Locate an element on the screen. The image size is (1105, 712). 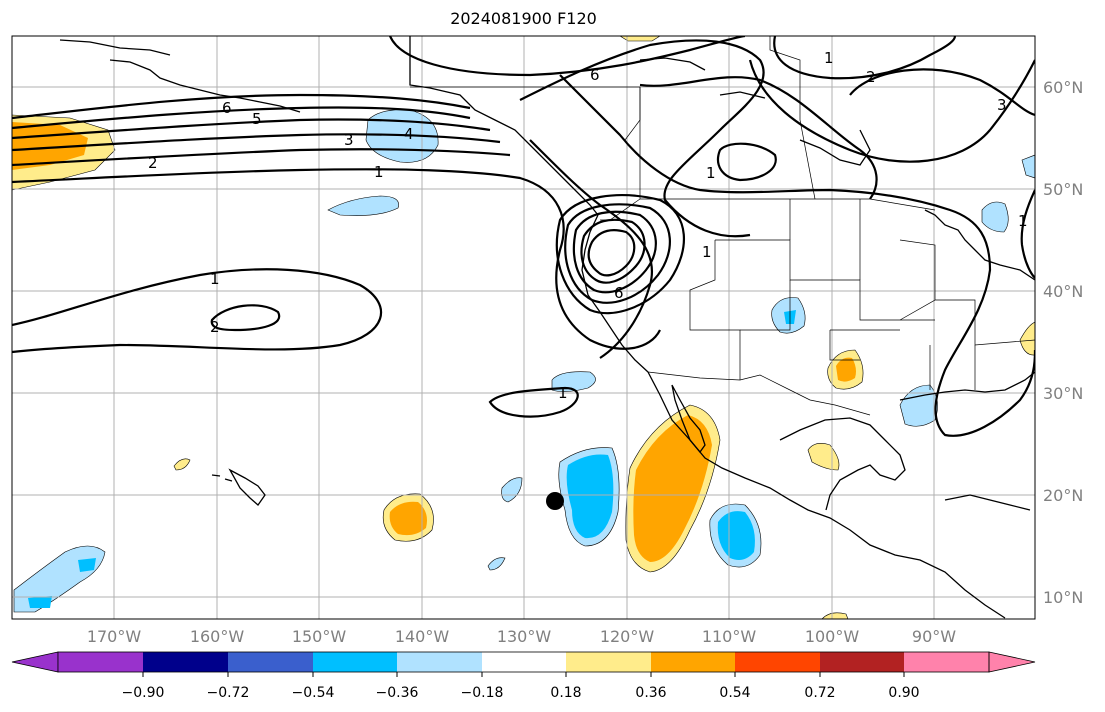
colorbar-tick-label: −0.36 is located at coordinates (397, 693).